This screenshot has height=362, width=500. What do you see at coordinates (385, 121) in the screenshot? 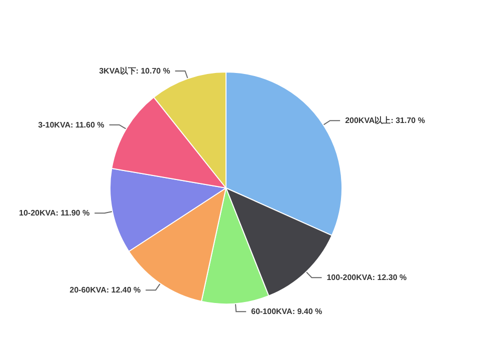
I see `slice-label: 200KVA以上: 31.70 %` at bounding box center [385, 121].